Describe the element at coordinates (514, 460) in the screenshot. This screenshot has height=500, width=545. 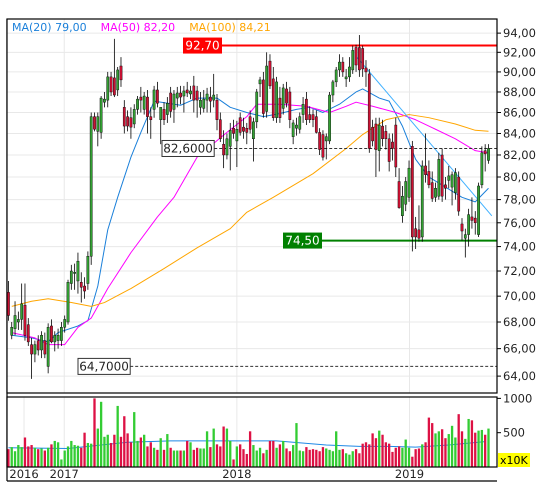
I see `y-axis-title: x10K` at that location.